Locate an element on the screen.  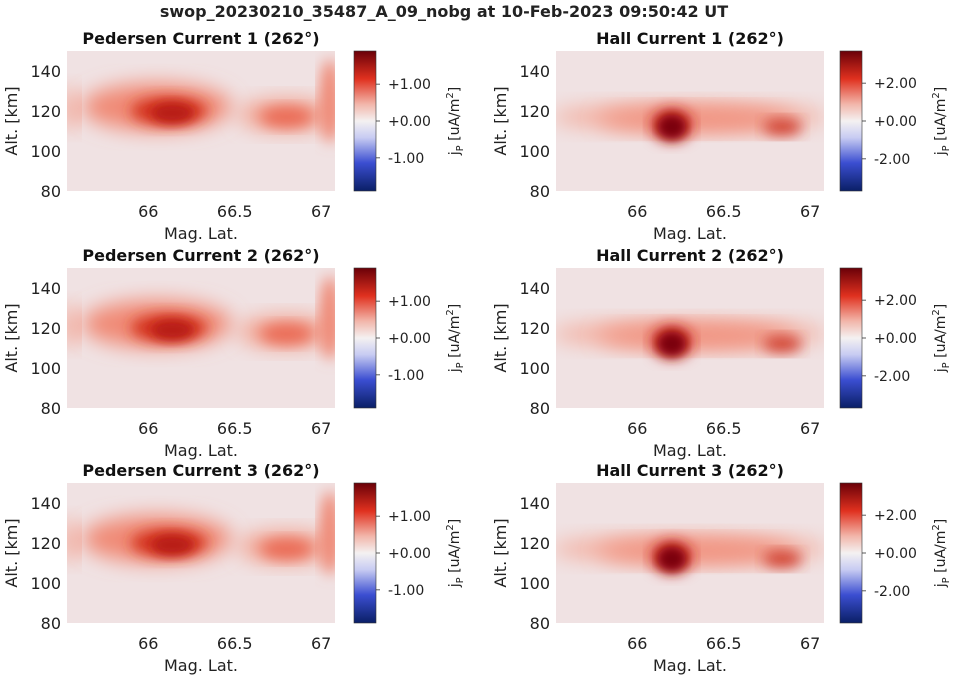
panel-title: Hall Current 3 (262°) is located at coordinates (690, 470).